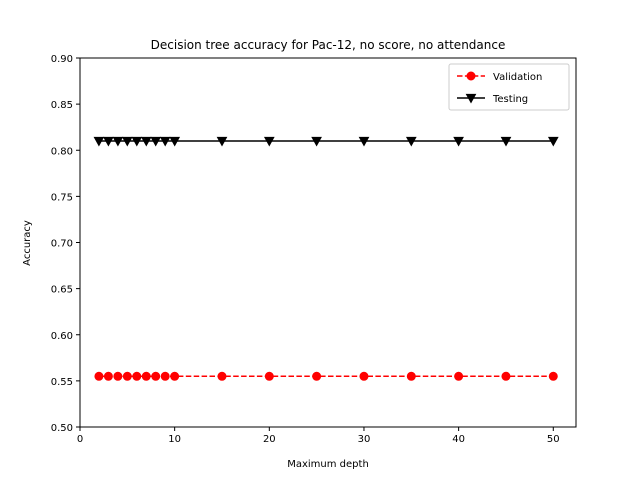 The height and width of the screenshot is (480, 640). What do you see at coordinates (553, 439) in the screenshot?
I see `x-tick-label: 50` at bounding box center [553, 439].